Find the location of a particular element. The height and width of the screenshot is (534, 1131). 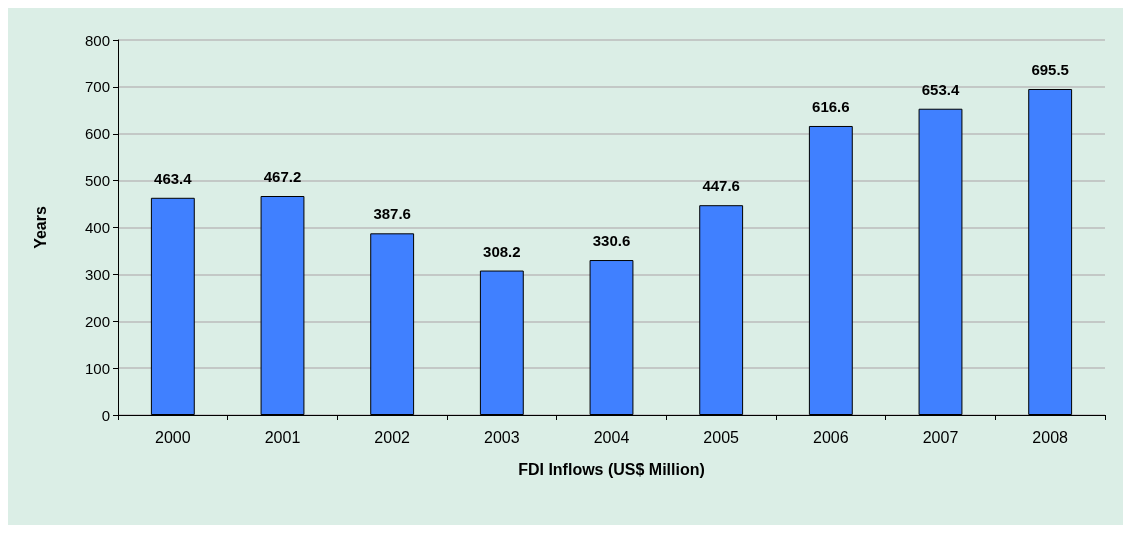

x-tick-label: 2001 is located at coordinates (282, 437).